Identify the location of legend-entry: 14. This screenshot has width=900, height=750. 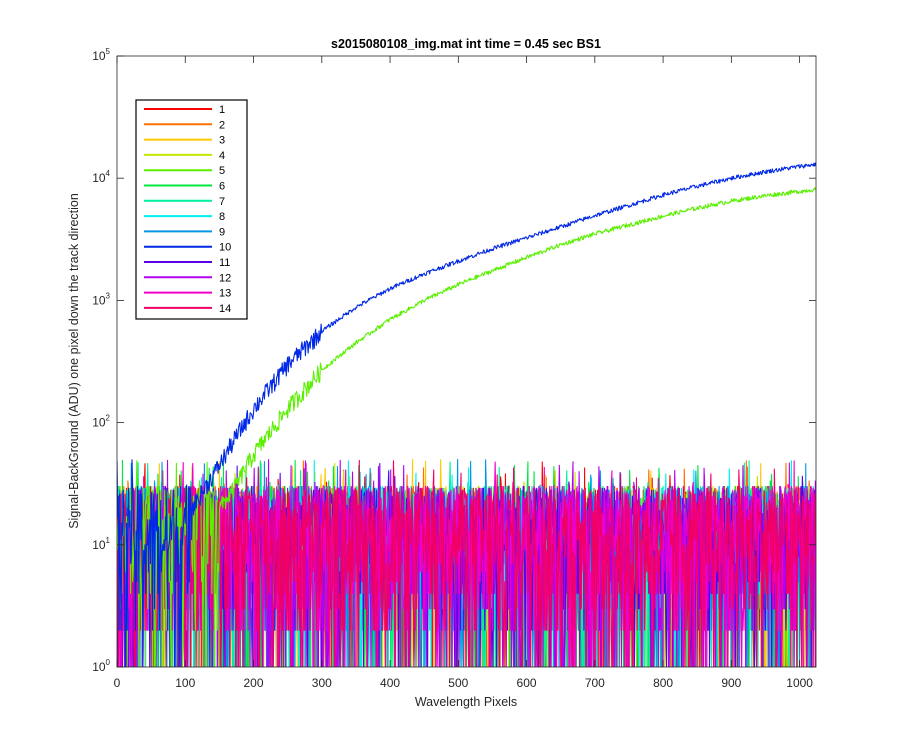
(225, 309).